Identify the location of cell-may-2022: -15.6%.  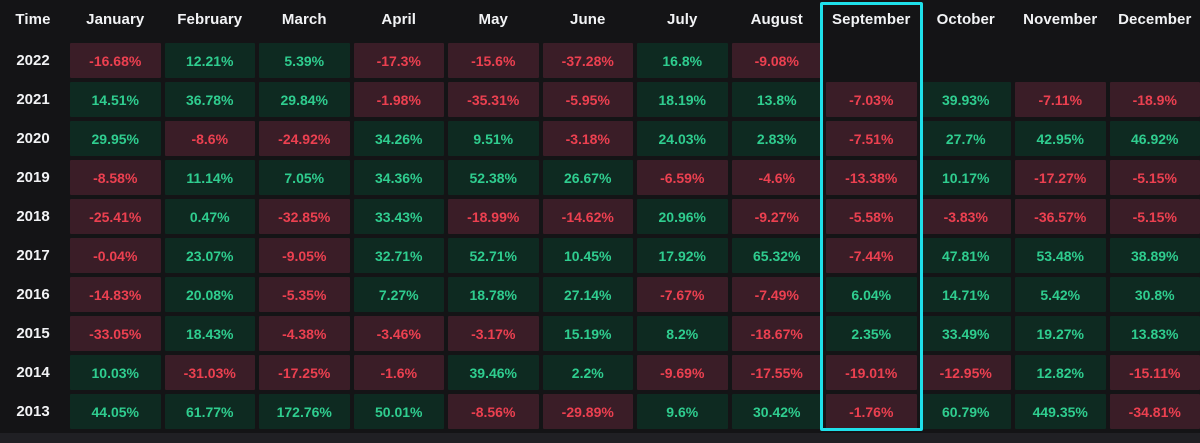
(493, 60).